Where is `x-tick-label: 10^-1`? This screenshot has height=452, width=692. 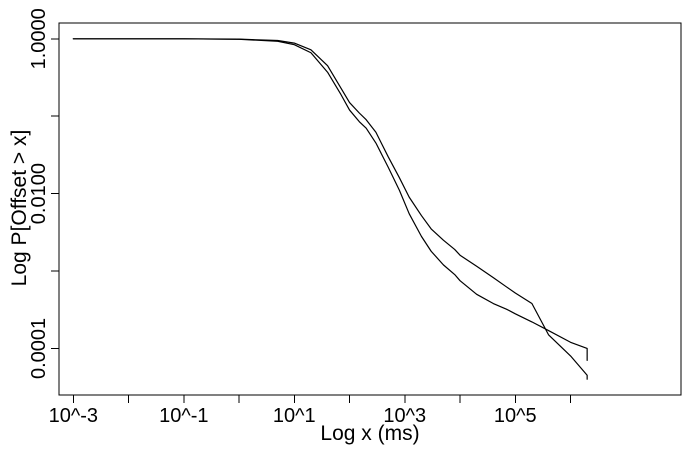 x-tick-label: 10^-1 is located at coordinates (183, 416).